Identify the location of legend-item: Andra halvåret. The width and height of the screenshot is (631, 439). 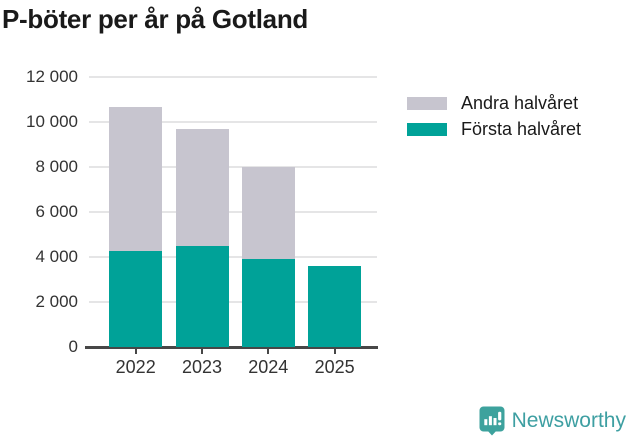
(494, 103).